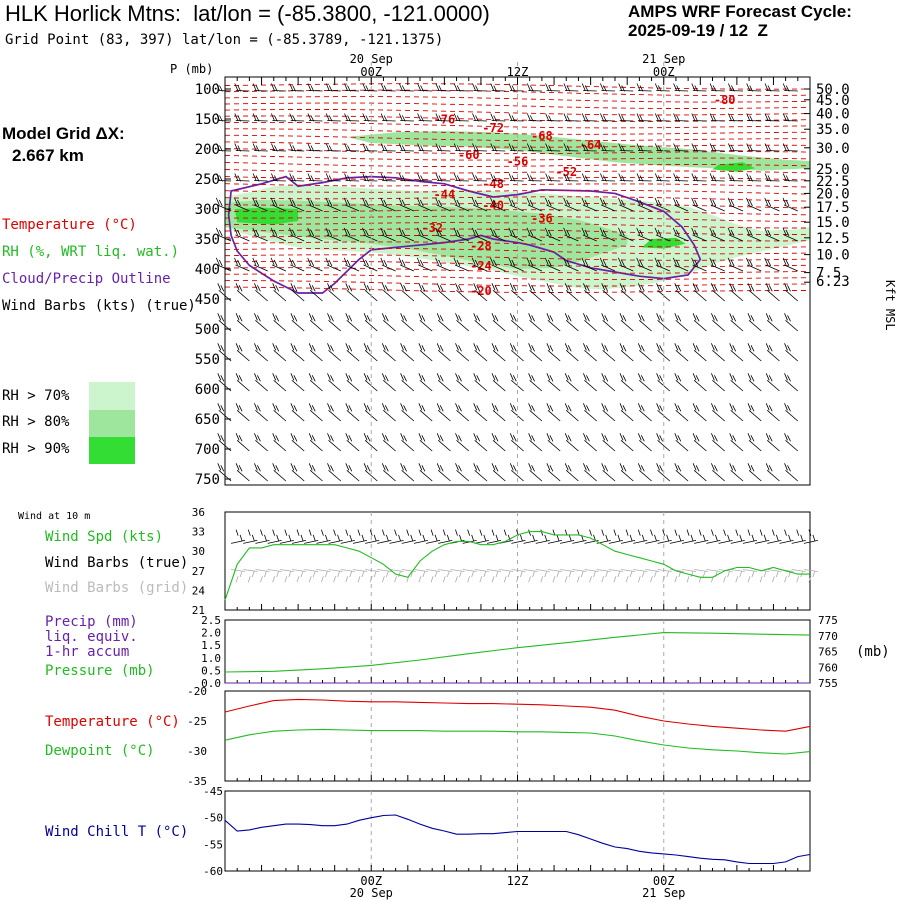  Describe the element at coordinates (207, 300) in the screenshot. I see `pressure-tick-label: 450` at that location.